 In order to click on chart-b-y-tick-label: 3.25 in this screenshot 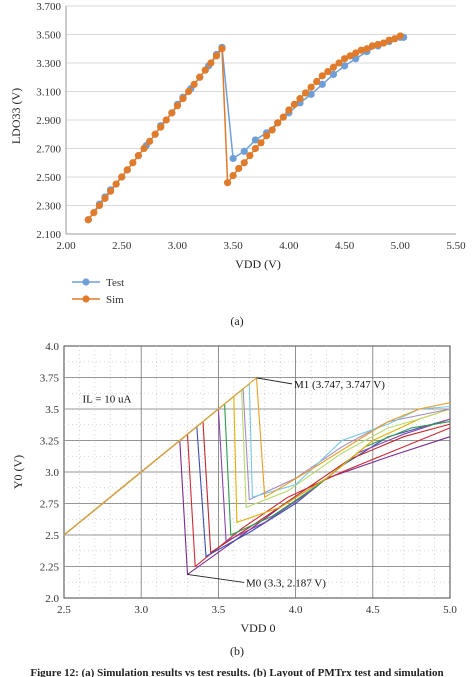, I will do `click(50, 442)`.